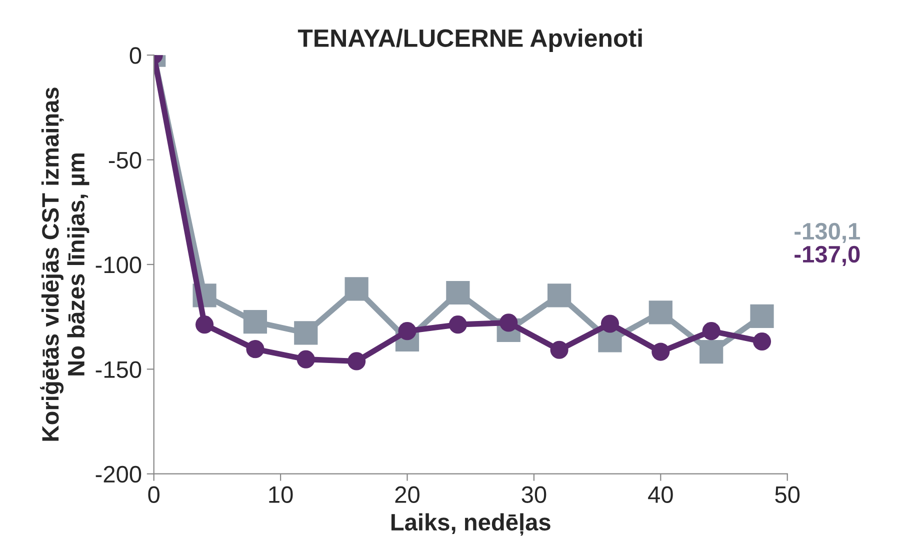  I want to click on y-tick-label: -200, so click(119, 474).